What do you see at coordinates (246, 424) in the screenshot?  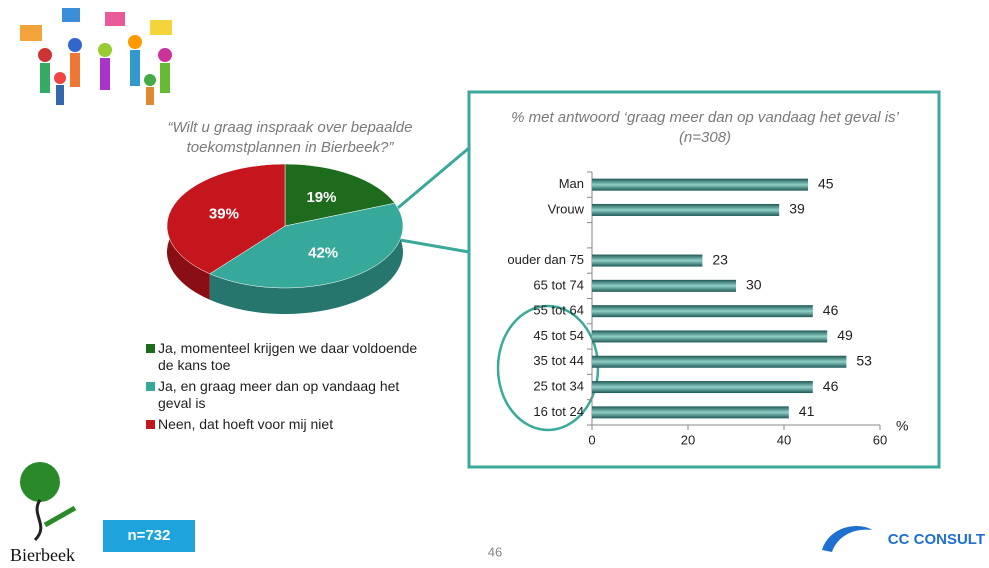 I see `legend-label: Neen, dat hoeft voor mij niet` at bounding box center [246, 424].